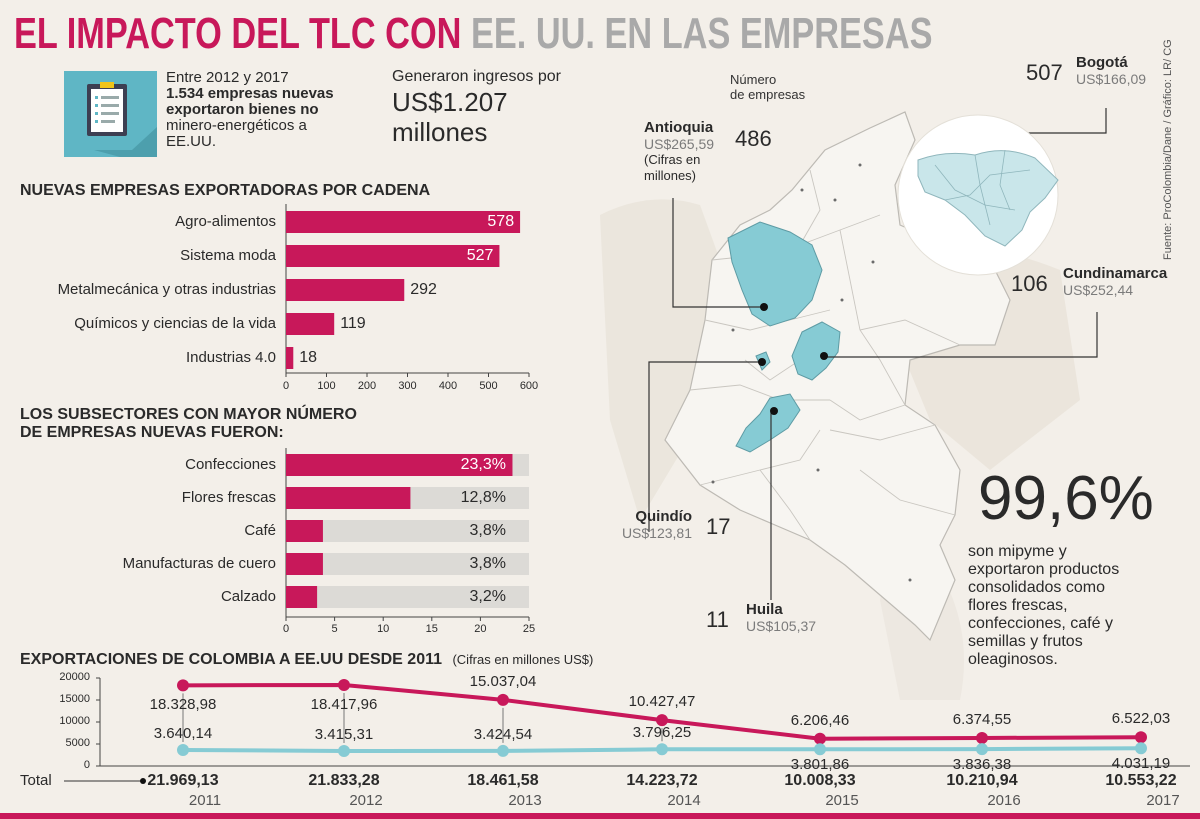 This screenshot has width=1200, height=819. I want to click on title-part-1: EL IMPACTO DEL TLC CON, so click(238, 33).